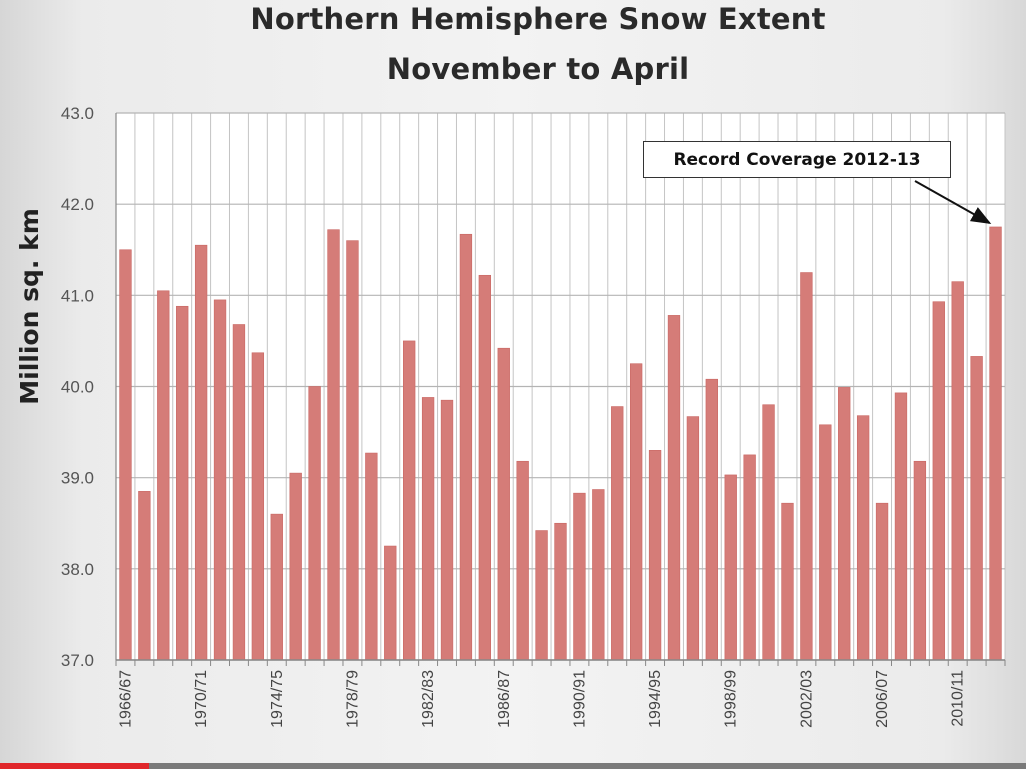  Describe the element at coordinates (125, 699) in the screenshot. I see `x-tick-label: 1966/67` at that location.